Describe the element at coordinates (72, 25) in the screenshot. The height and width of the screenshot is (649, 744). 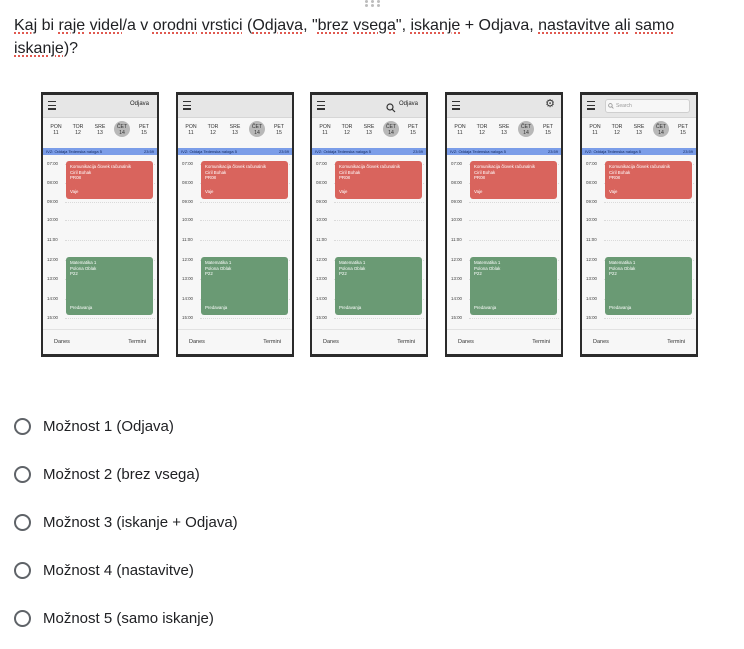
I see `question-text-part: raje` at that location.